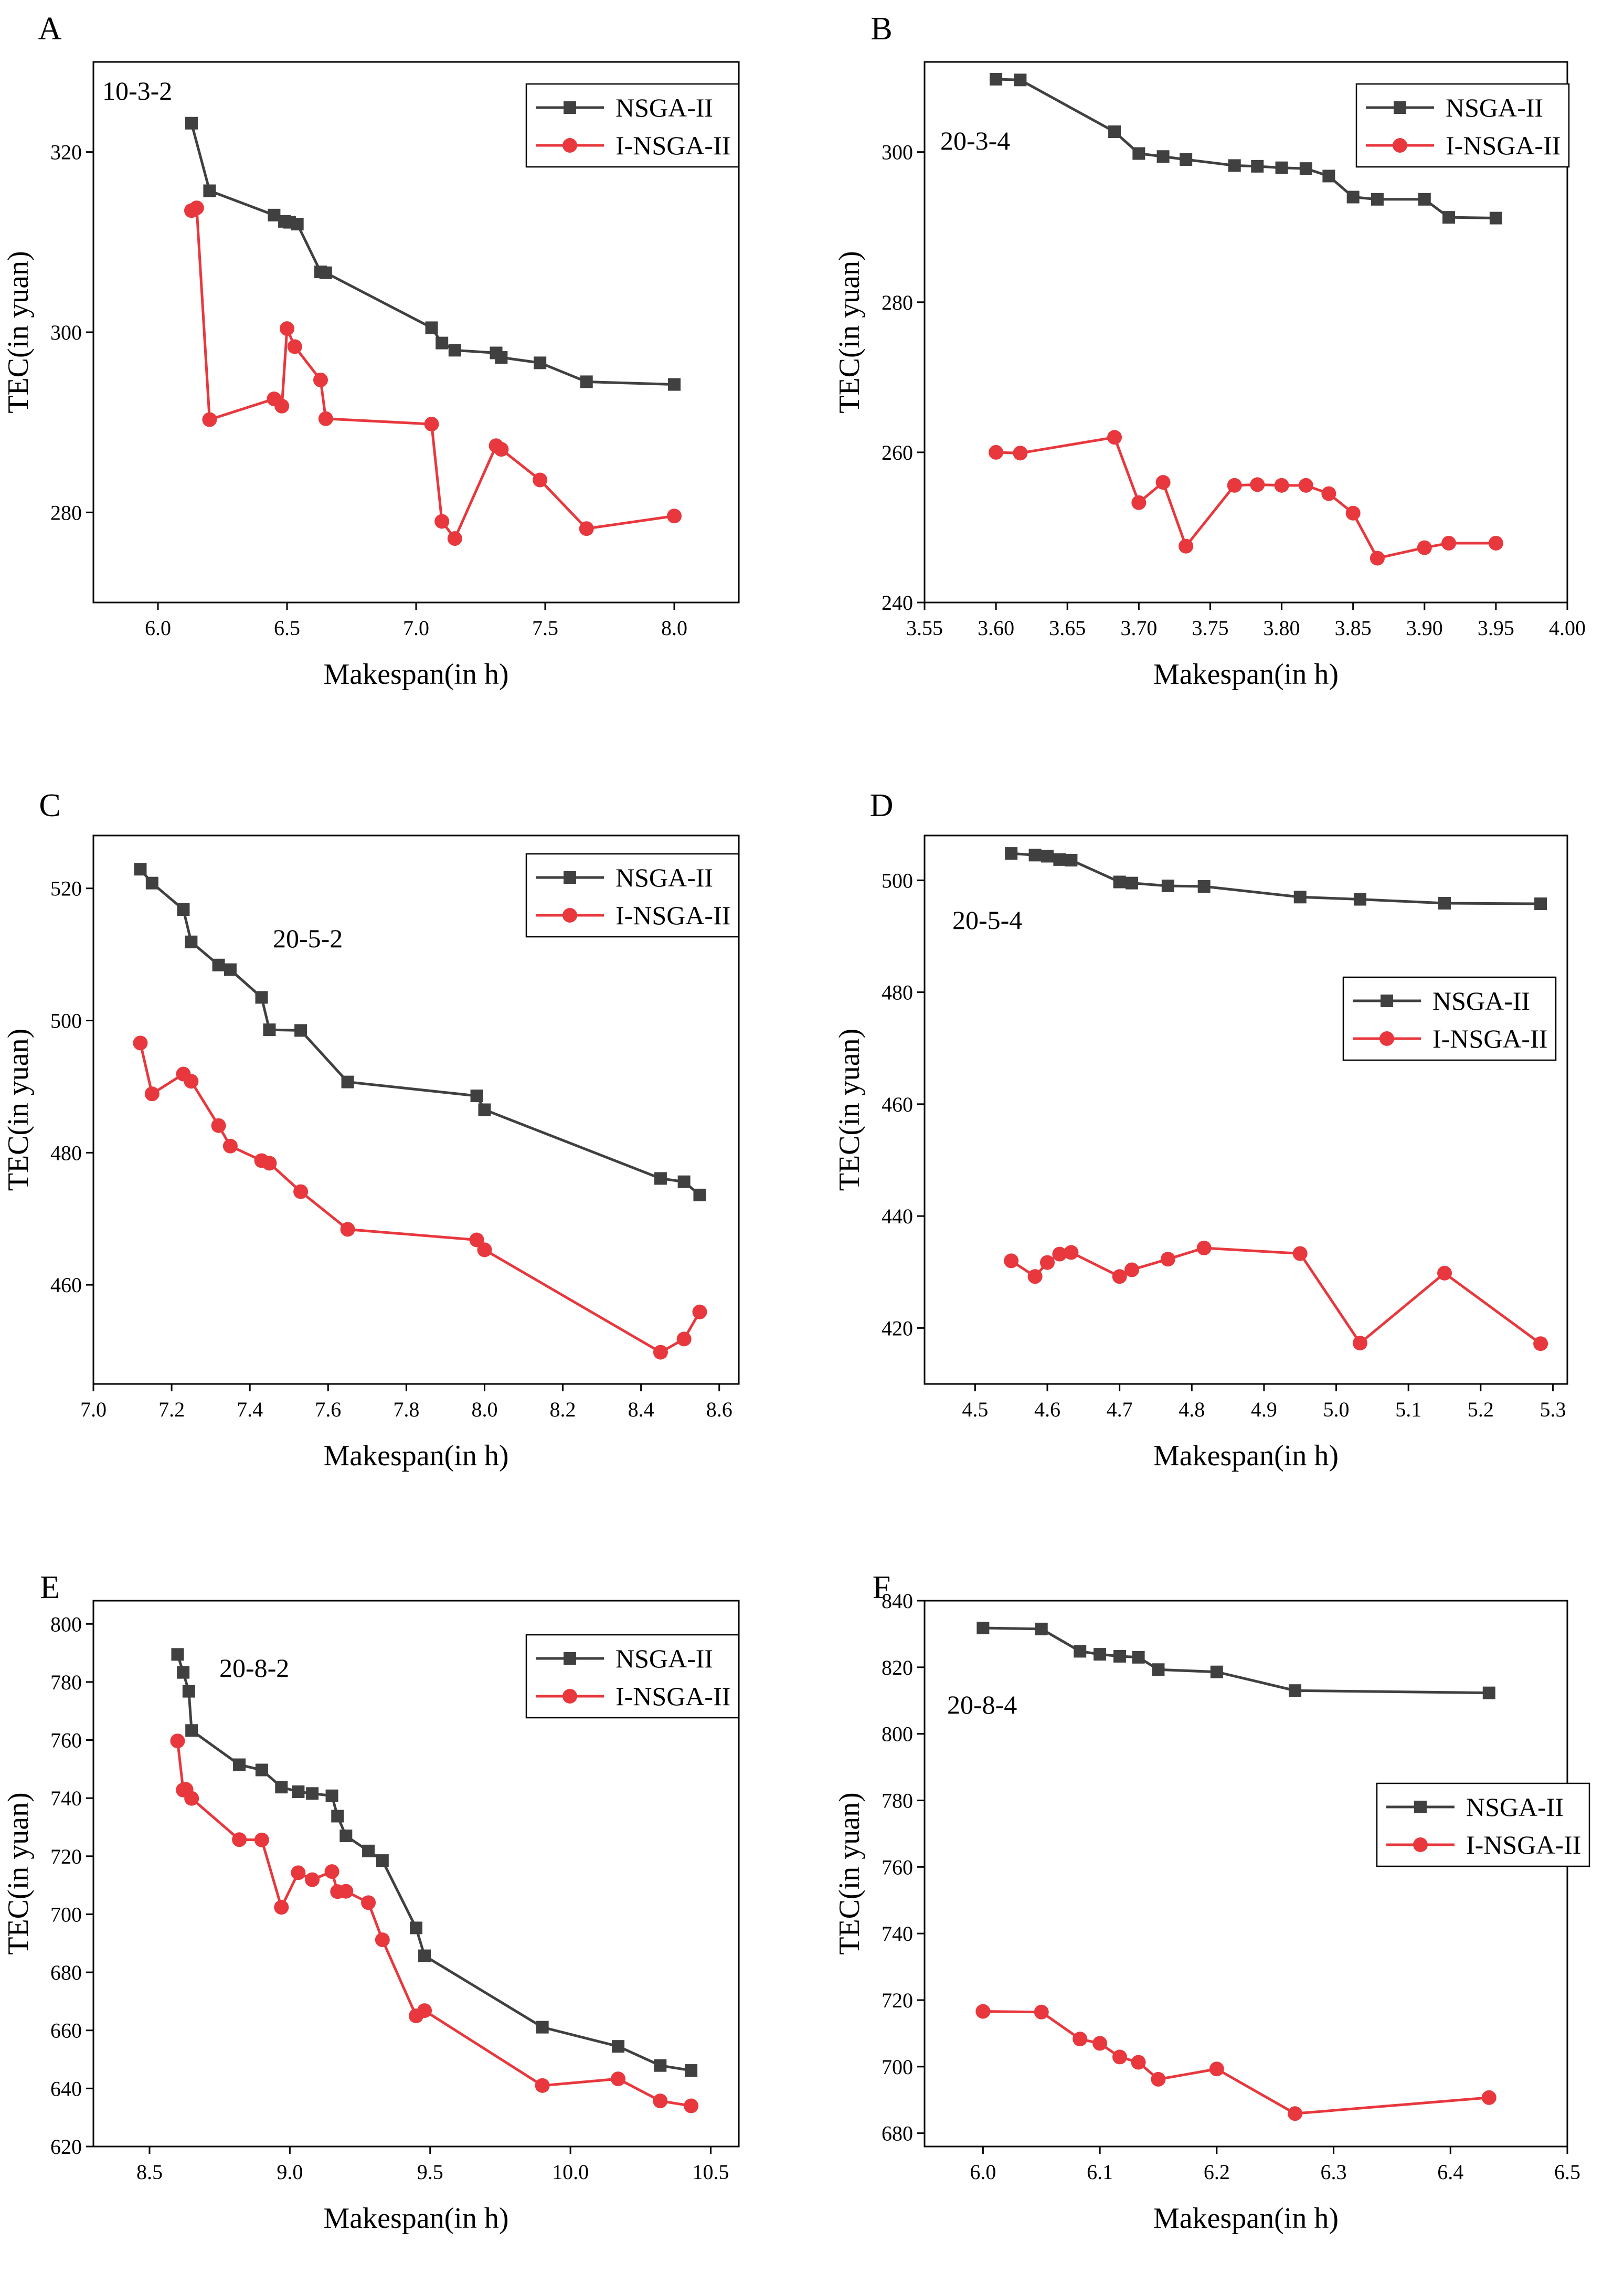  Describe the element at coordinates (897, 603) in the screenshot. I see `y-tick-label: 240` at that location.